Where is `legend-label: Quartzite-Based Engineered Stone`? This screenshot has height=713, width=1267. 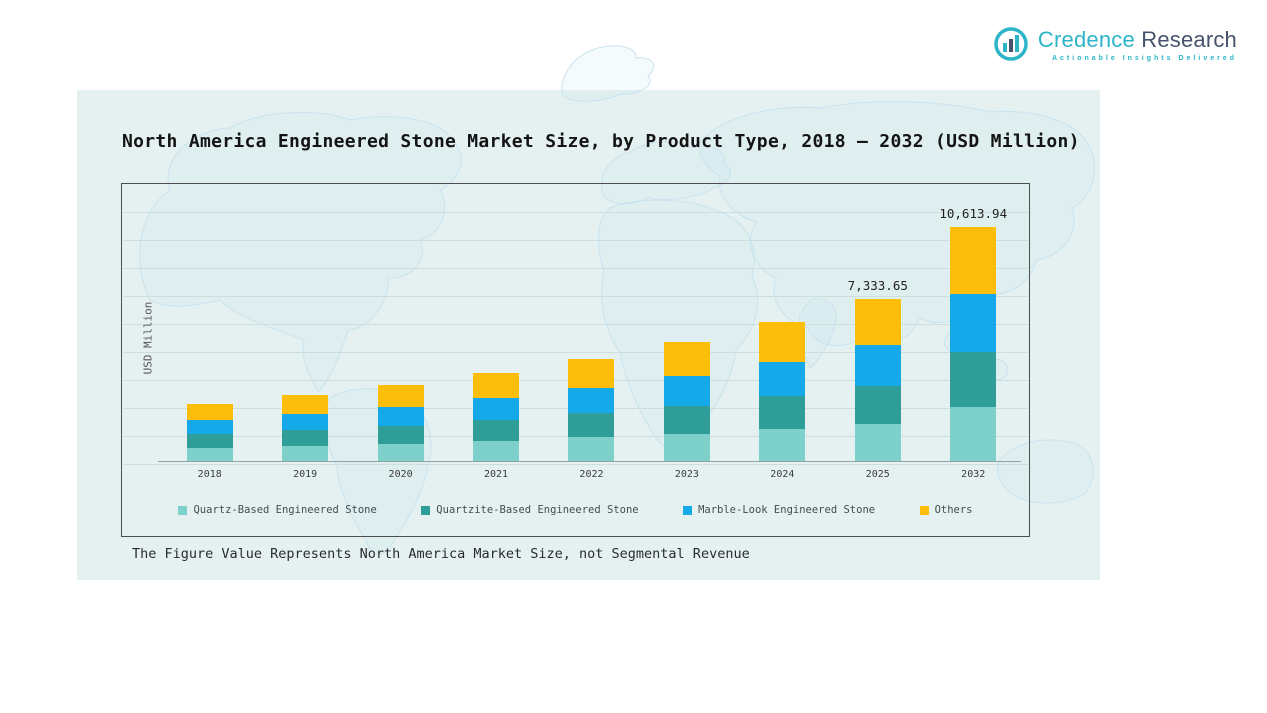
legend-label: Quartzite-Based Engineered Stone is located at coordinates (537, 510).